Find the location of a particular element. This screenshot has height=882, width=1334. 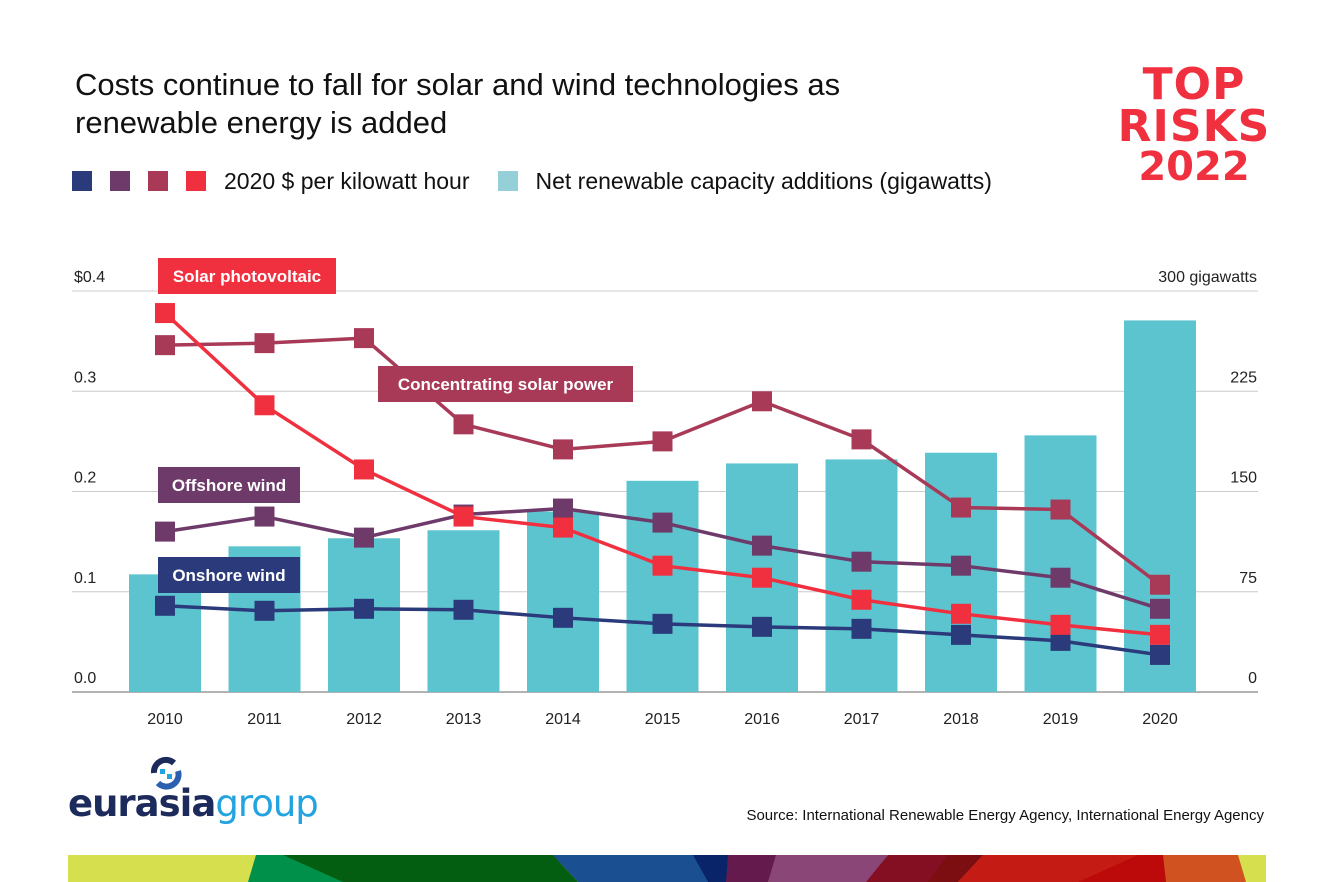

x-axis-tick-label: 2018 is located at coordinates (961, 719).